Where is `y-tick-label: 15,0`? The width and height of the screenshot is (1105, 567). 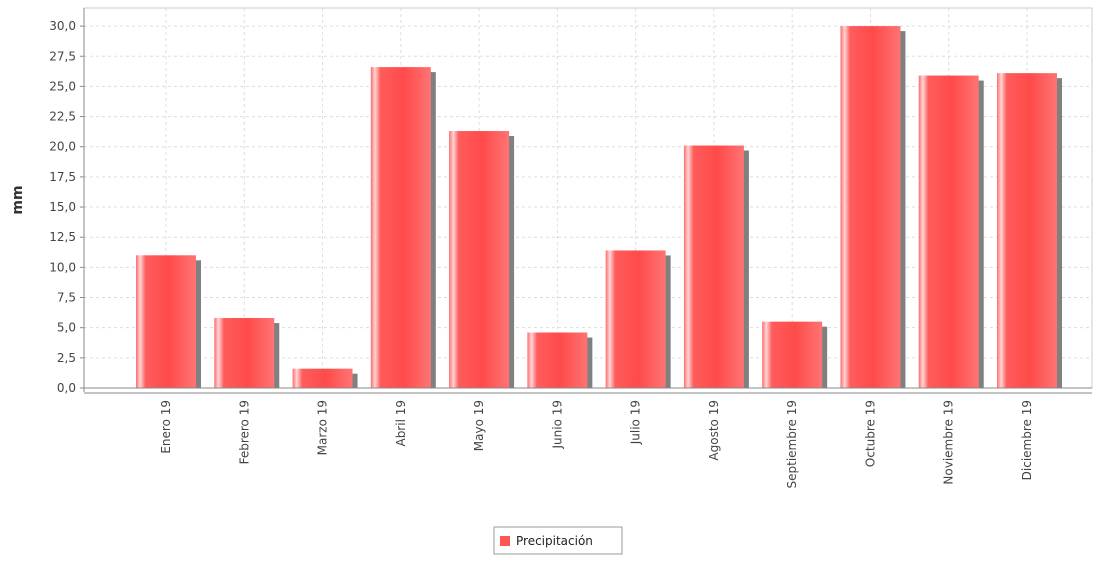 y-tick-label: 15,0 is located at coordinates (62, 207).